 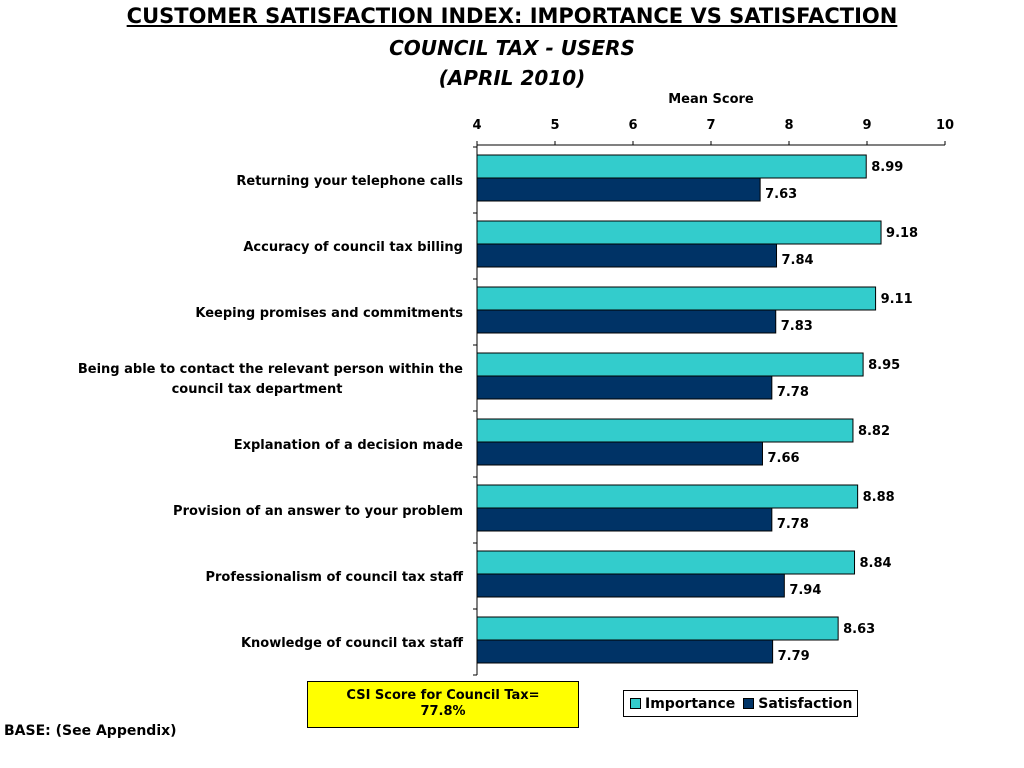 What do you see at coordinates (902, 233) in the screenshot?
I see `importance-data-label: 9.18` at bounding box center [902, 233].